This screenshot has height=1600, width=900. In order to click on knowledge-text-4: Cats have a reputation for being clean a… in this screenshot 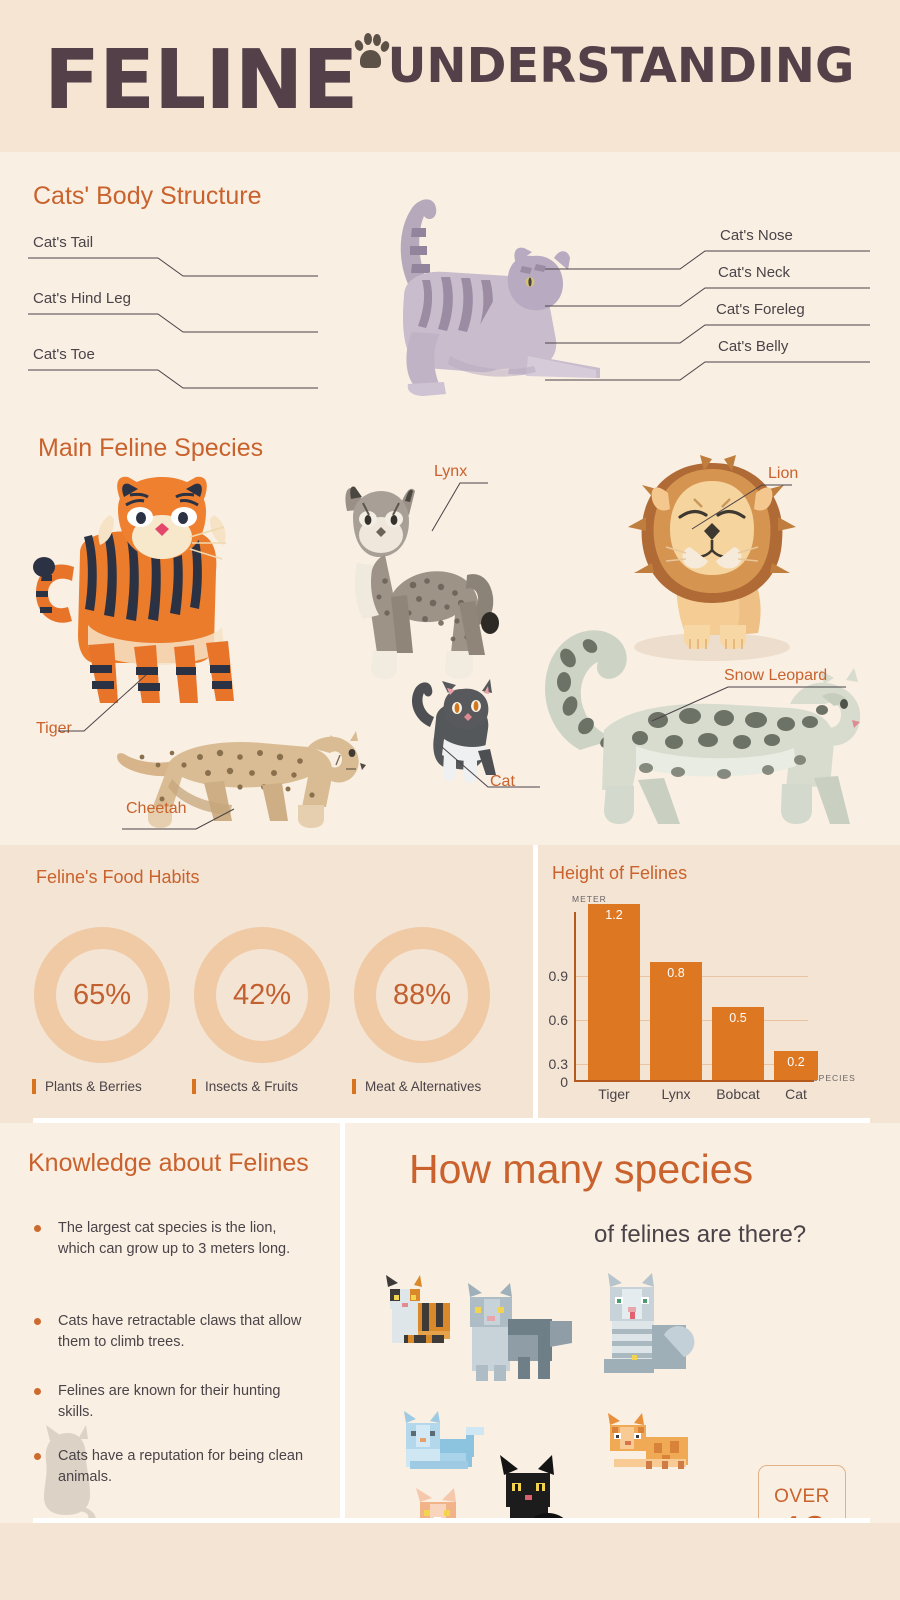, I will do `click(181, 1466)`.